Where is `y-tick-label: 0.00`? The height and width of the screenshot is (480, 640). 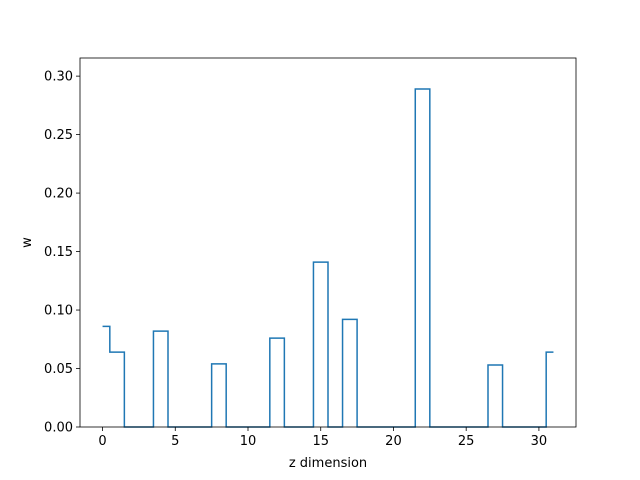 y-tick-label: 0.00 is located at coordinates (58, 428).